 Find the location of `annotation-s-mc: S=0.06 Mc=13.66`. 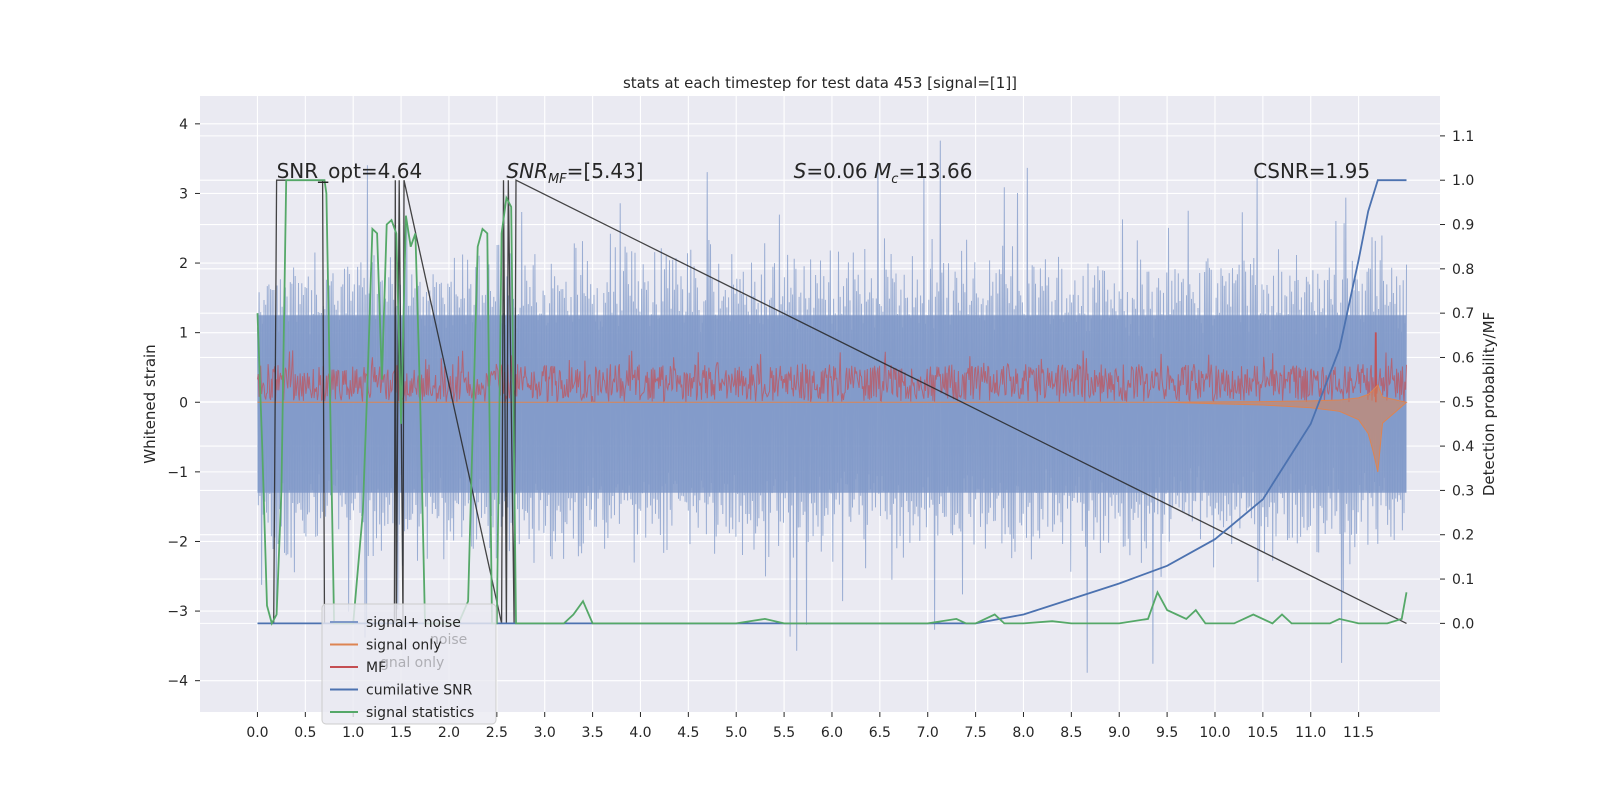

annotation-s-mc: S=0.06 Mc=13.66 is located at coordinates (883, 173).